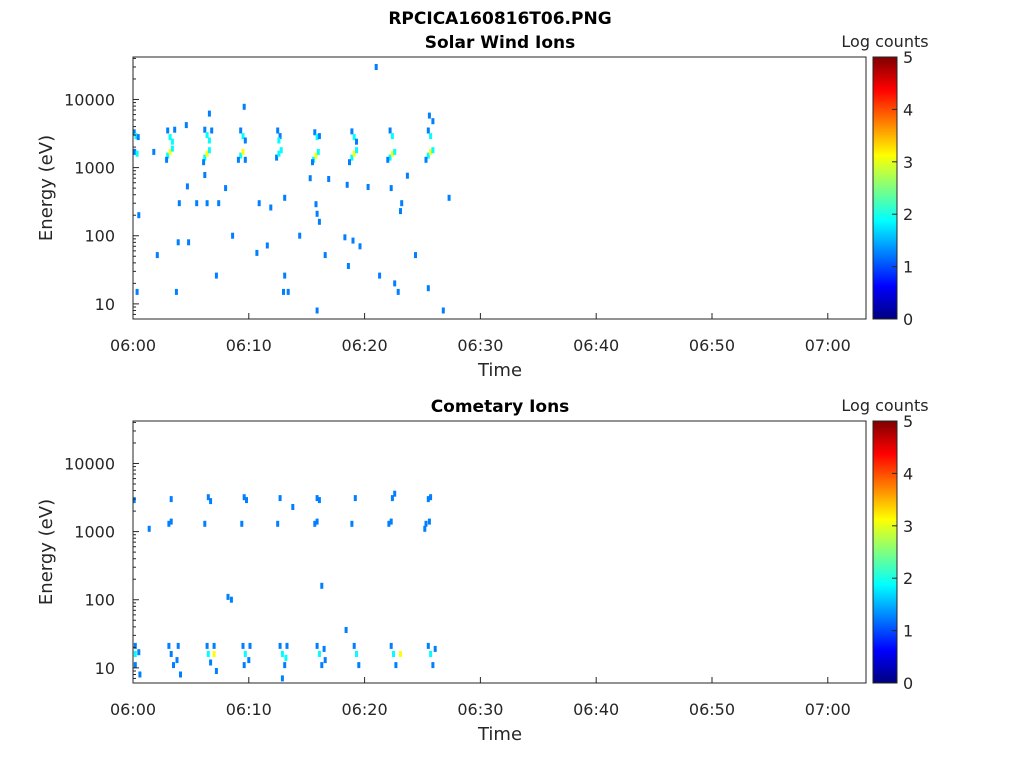  I want to click on x-tick-label: 06:10, so click(249, 709).